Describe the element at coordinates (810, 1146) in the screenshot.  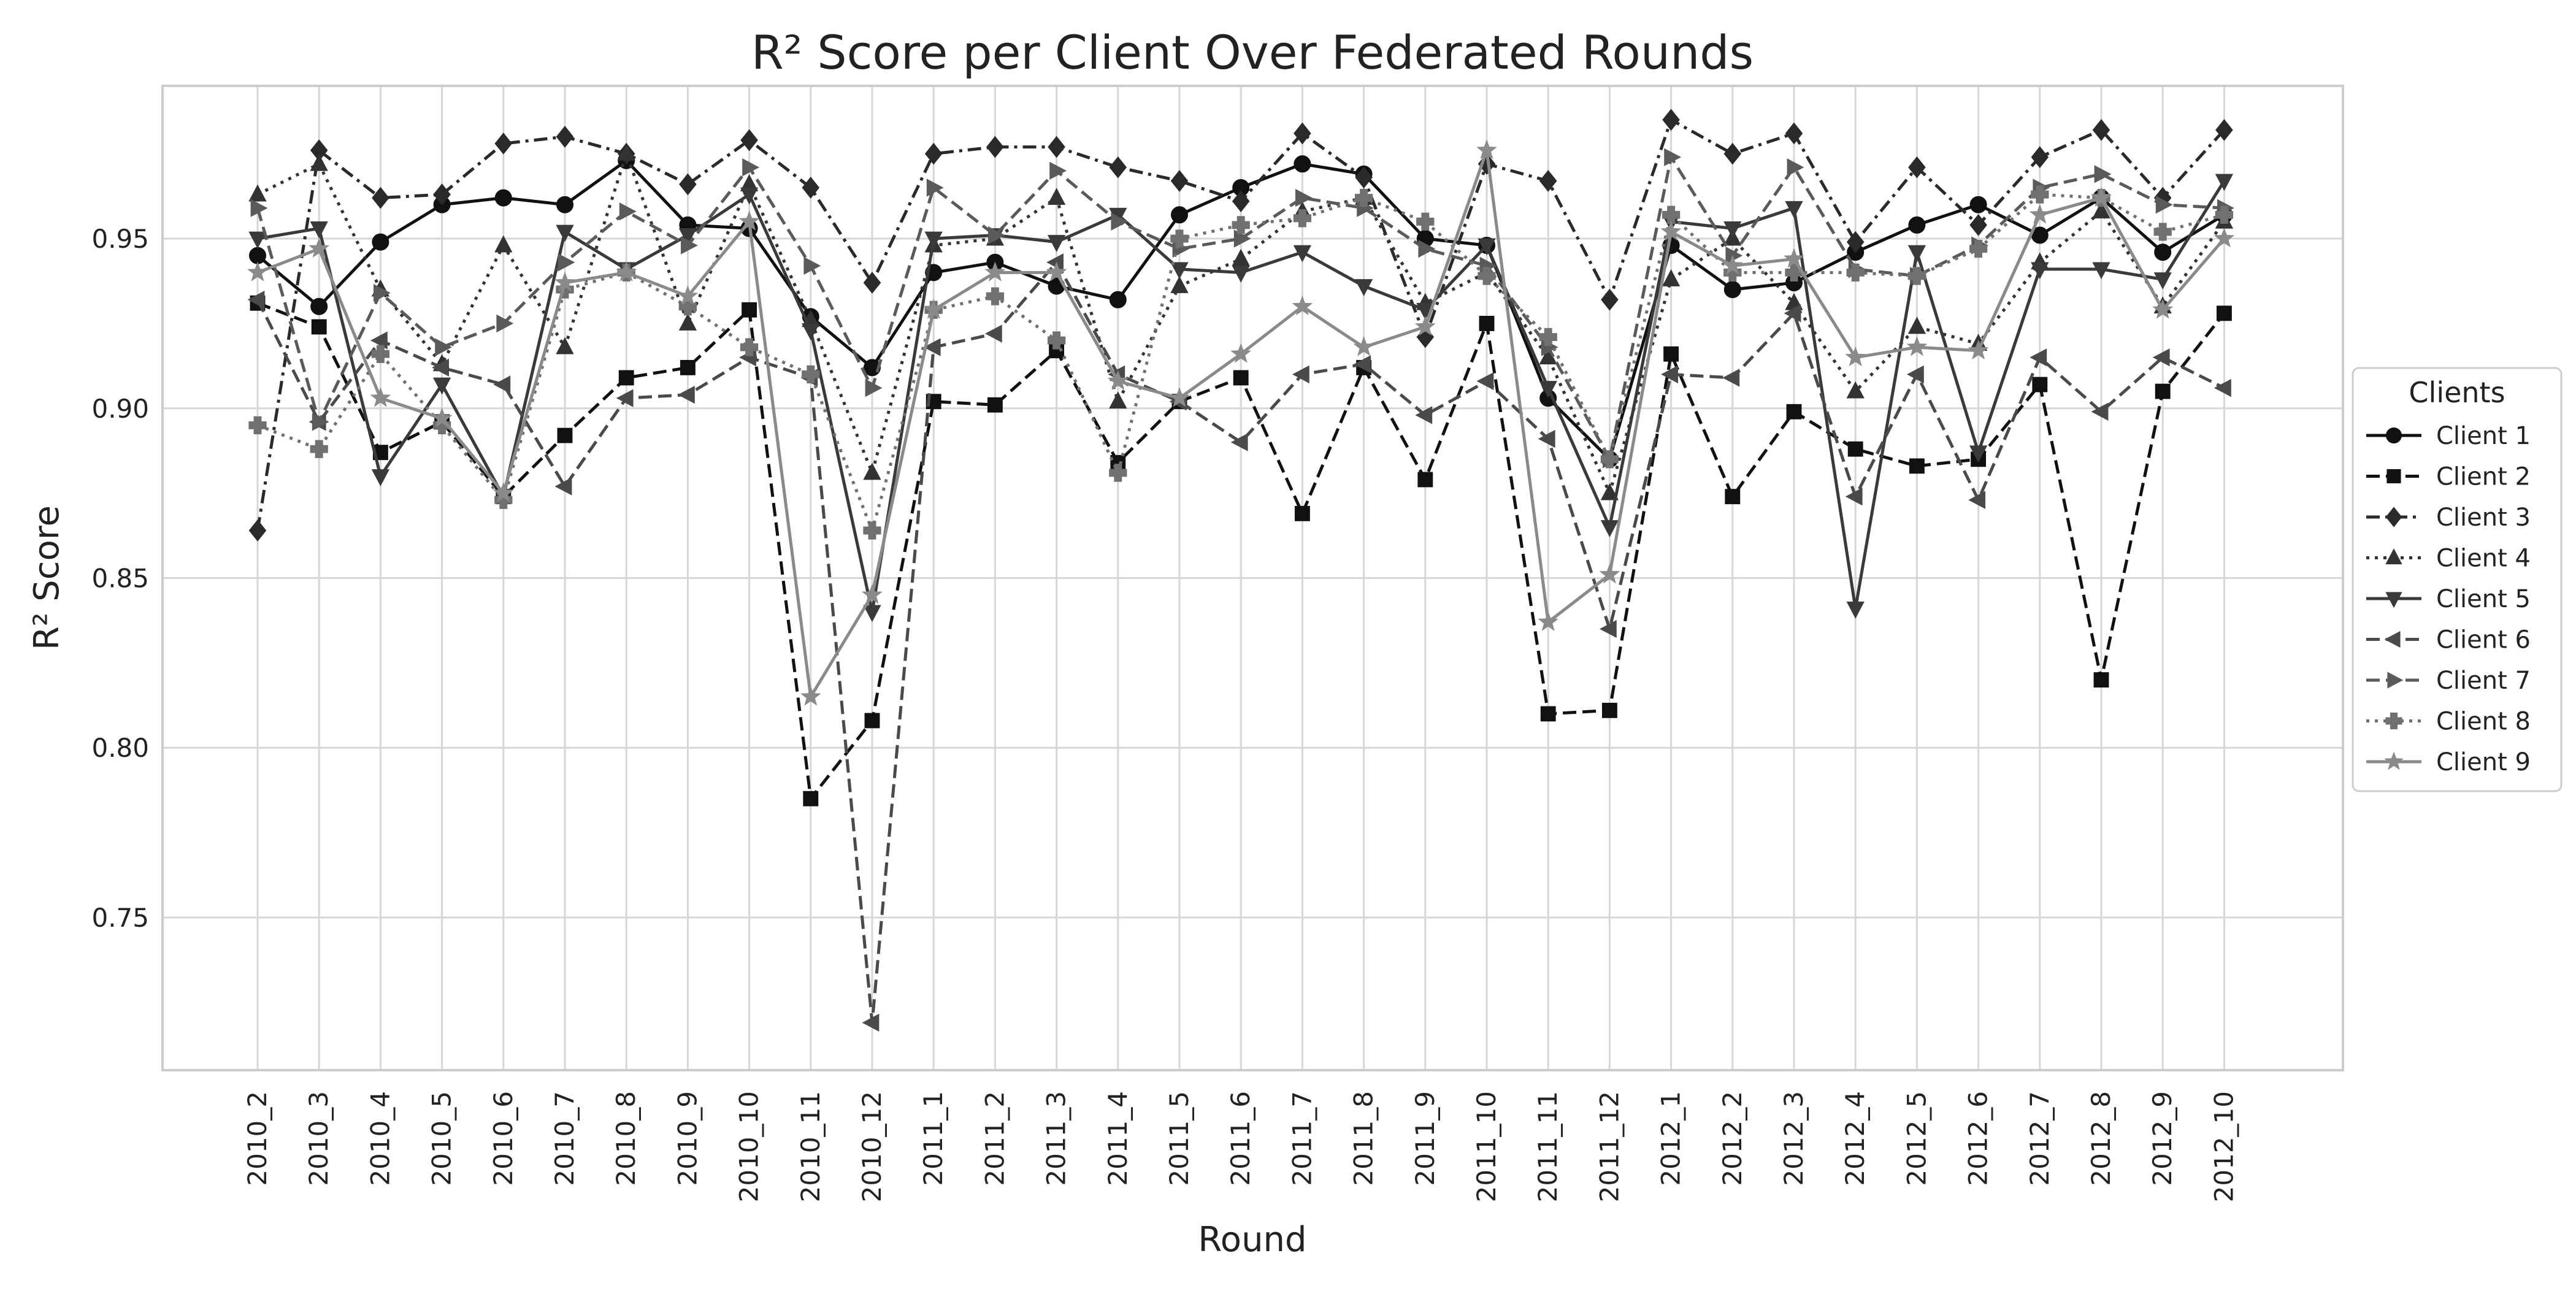
I see `x-tick-label: 2010_11` at that location.